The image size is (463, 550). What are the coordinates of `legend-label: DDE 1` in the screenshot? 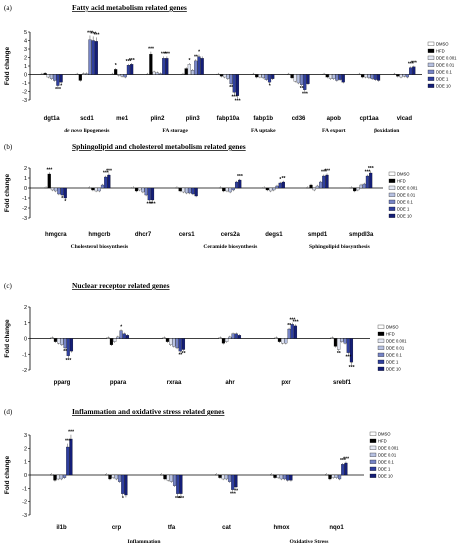 It's located at (392, 361).